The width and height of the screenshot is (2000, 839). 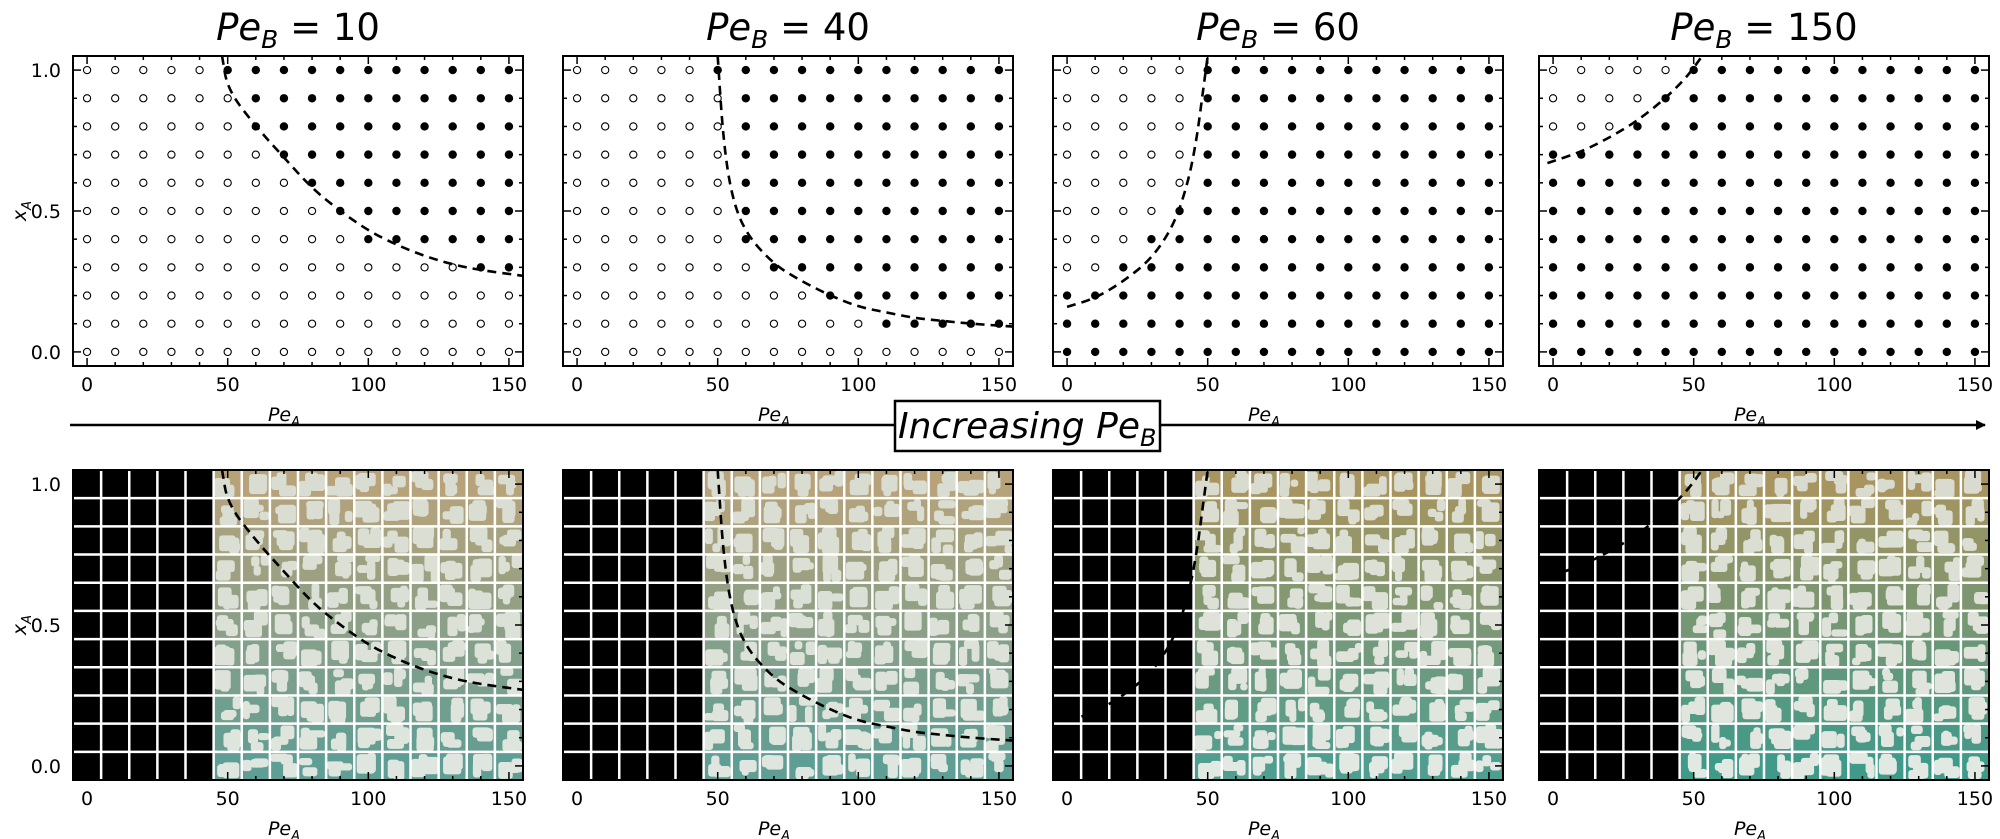 What do you see at coordinates (1067, 385) in the screenshot?
I see `x-tick-label: 0` at bounding box center [1067, 385].